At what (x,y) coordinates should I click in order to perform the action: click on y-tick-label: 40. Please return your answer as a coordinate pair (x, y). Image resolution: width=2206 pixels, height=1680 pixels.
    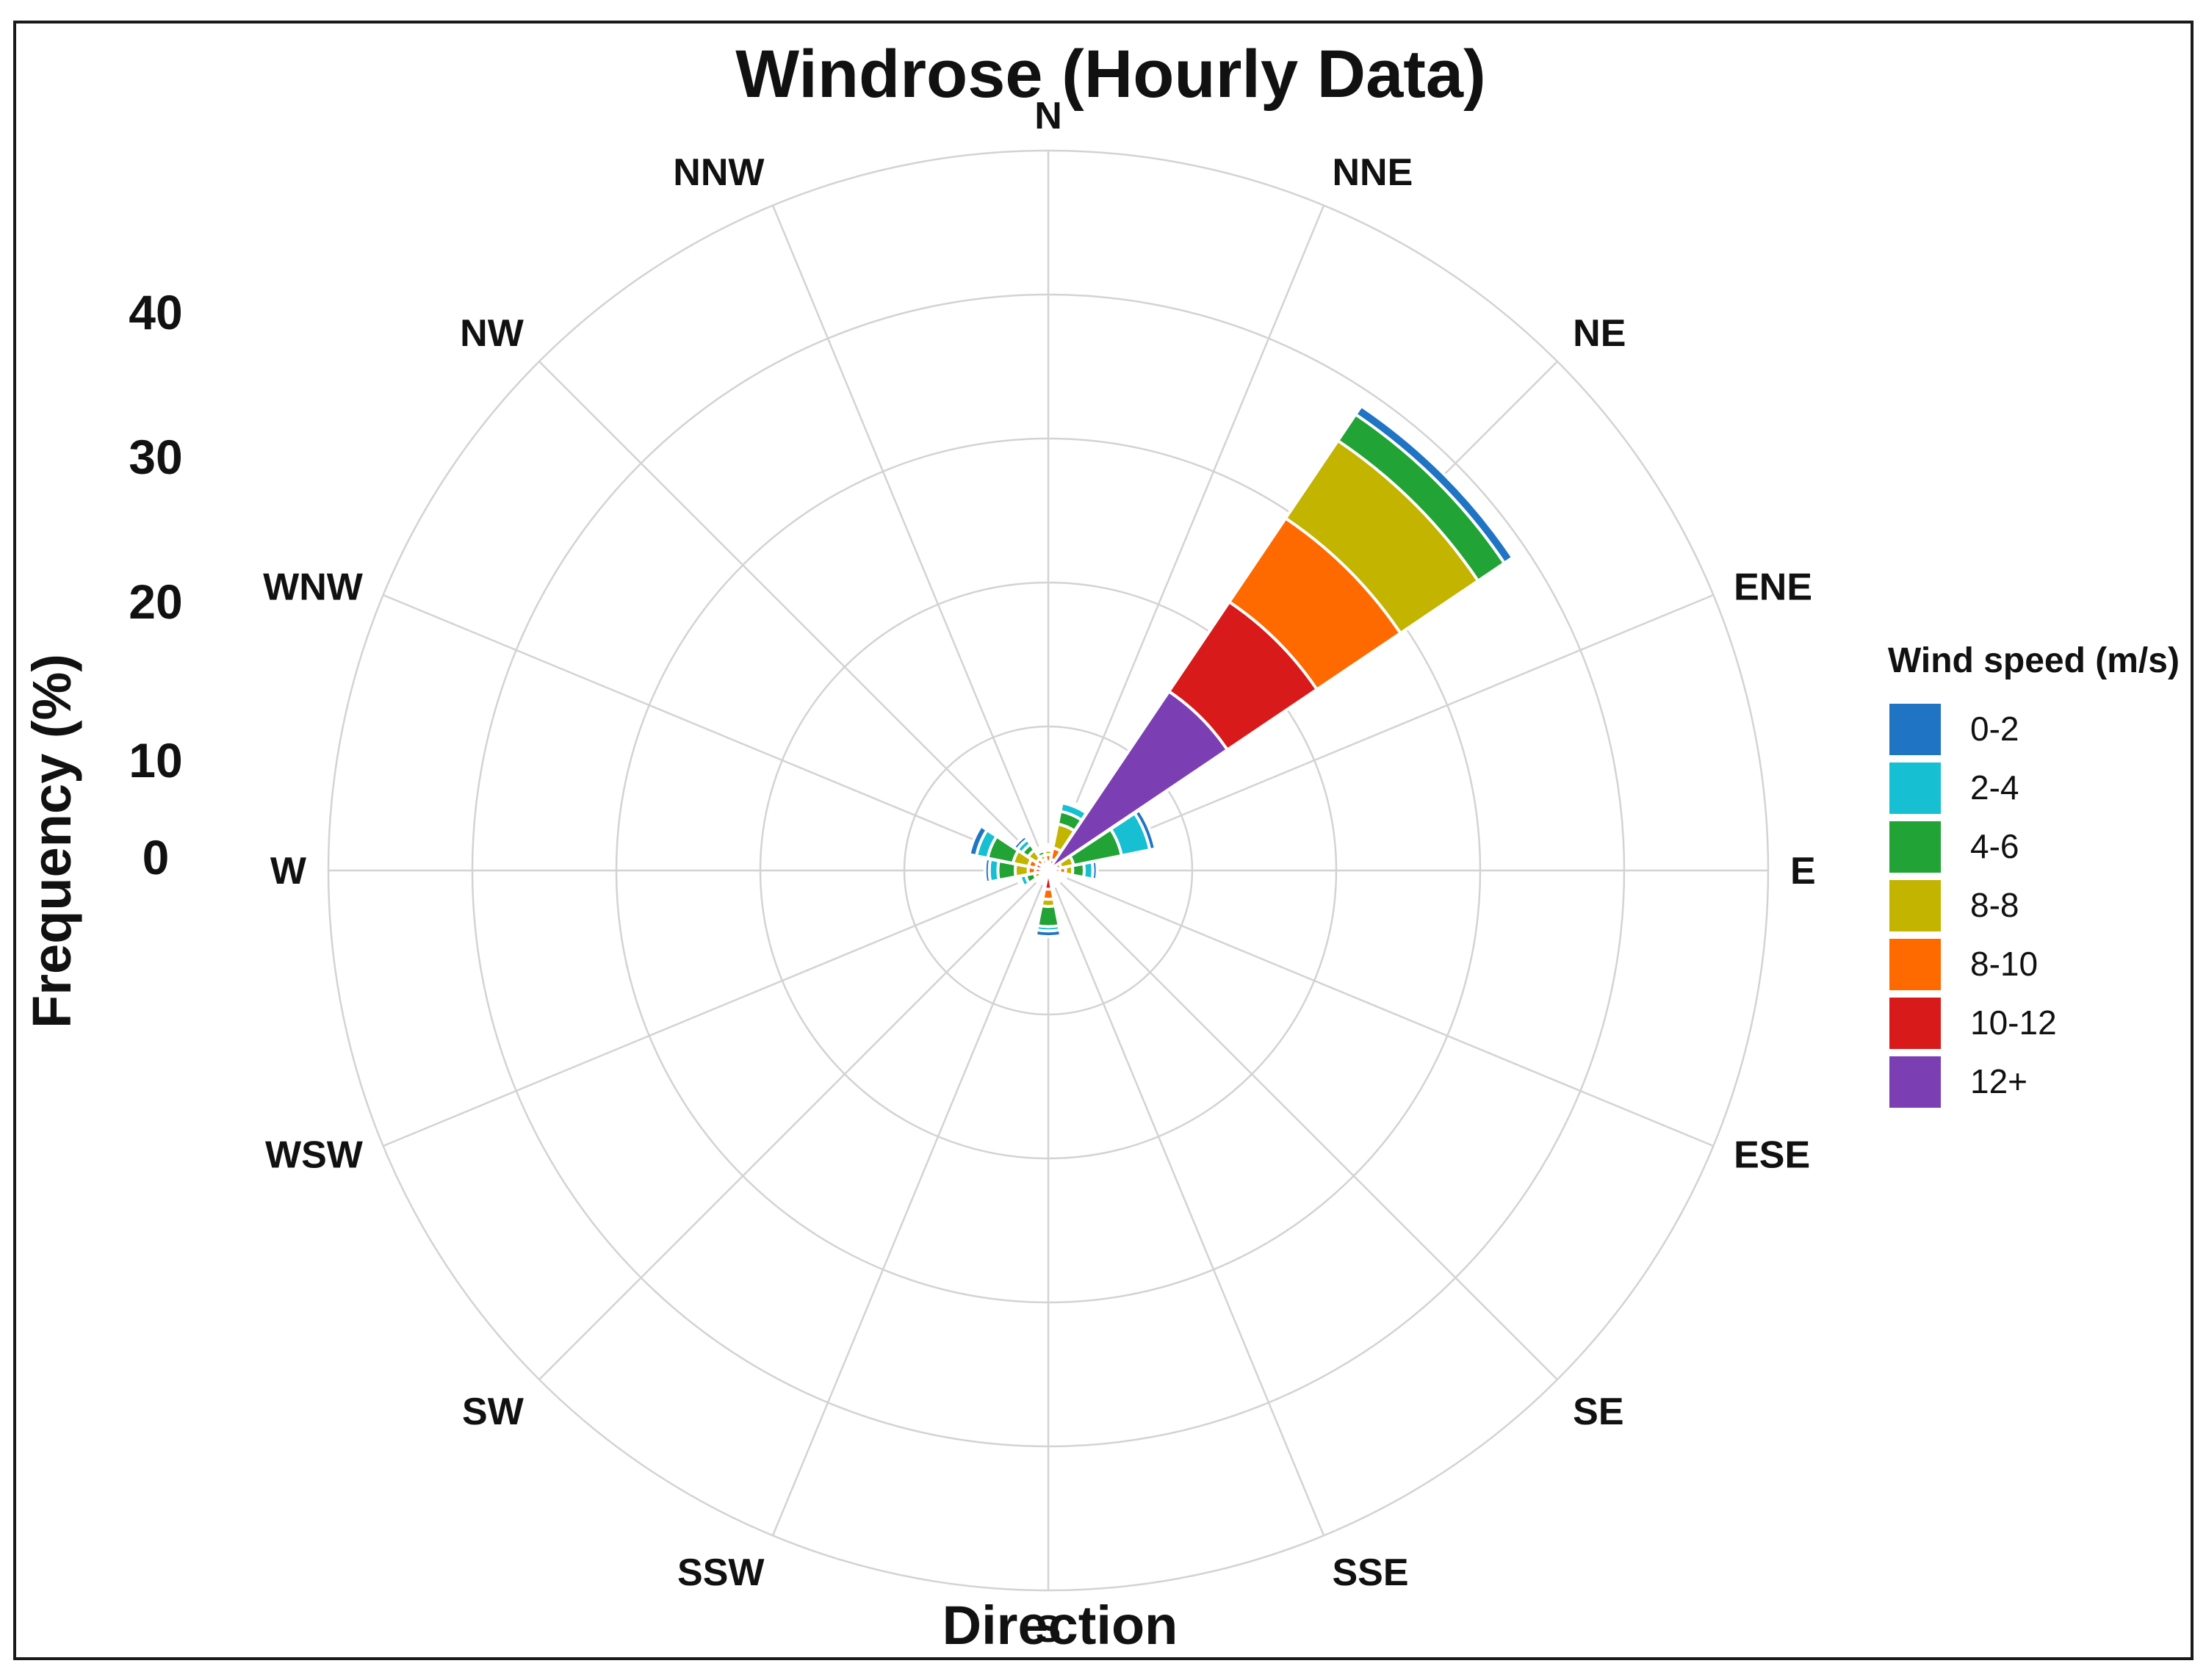
    Looking at the image, I should click on (155, 312).